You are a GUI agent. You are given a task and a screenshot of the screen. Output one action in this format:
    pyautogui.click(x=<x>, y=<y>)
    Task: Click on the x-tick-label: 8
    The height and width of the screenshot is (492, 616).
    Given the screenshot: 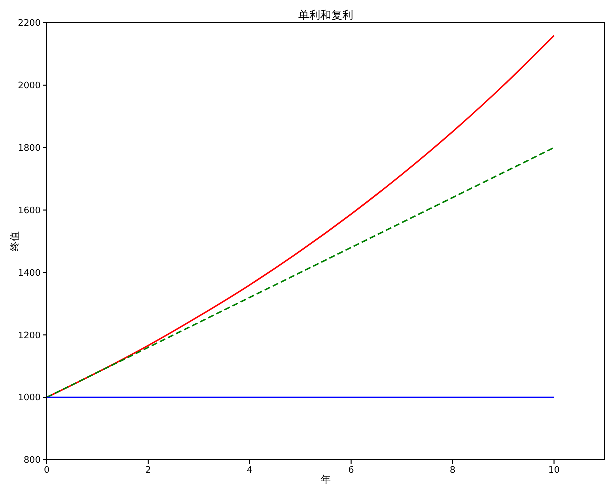 What is the action you would take?
    pyautogui.click(x=453, y=471)
    